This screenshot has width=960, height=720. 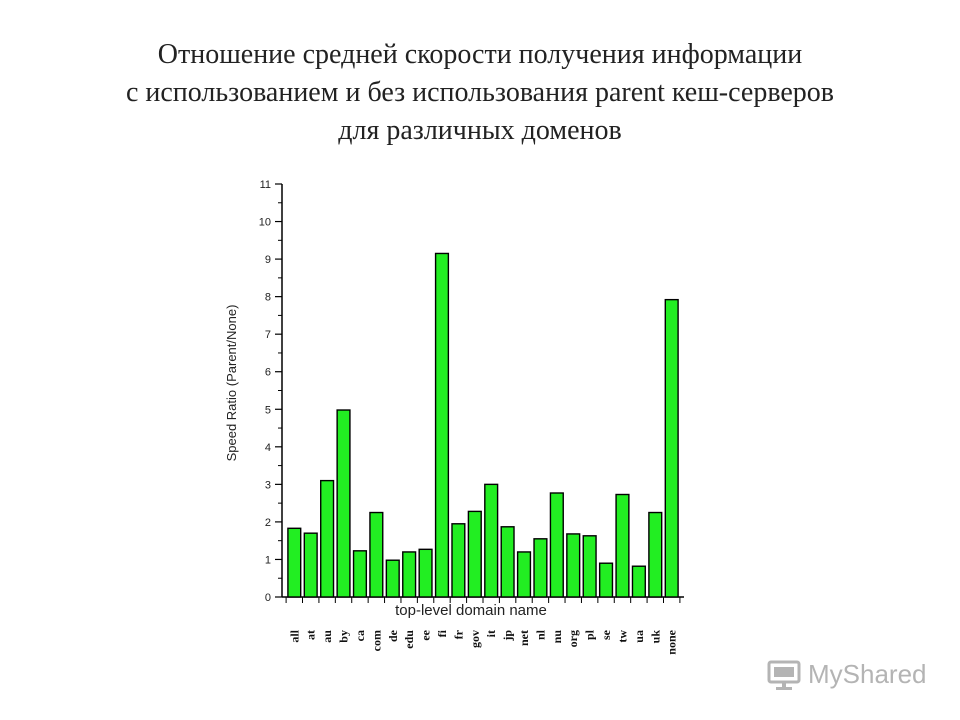 What do you see at coordinates (360, 574) in the screenshot?
I see `bar-ca` at bounding box center [360, 574].